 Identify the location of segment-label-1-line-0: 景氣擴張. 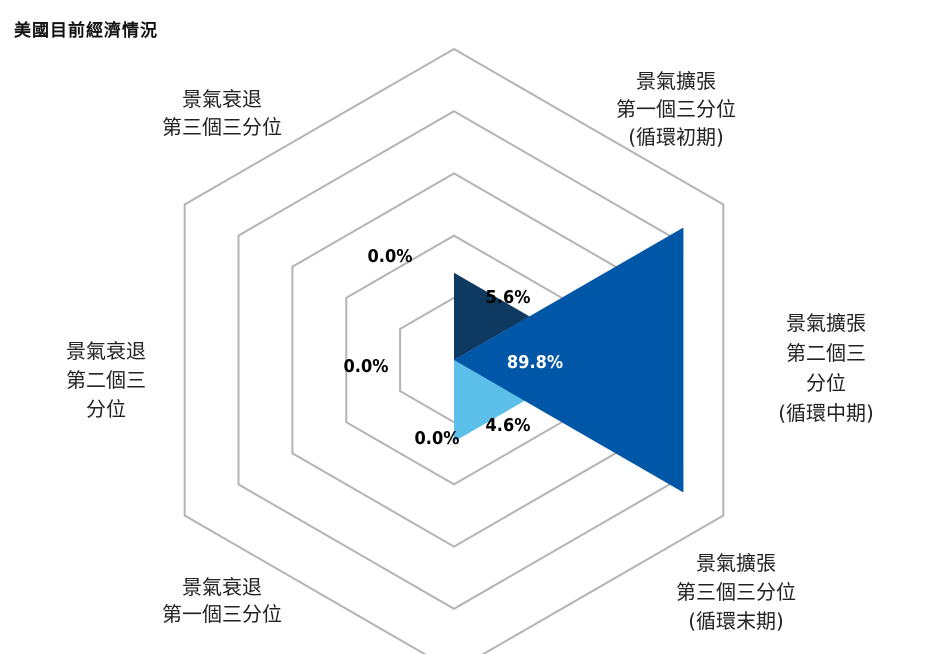
(736, 563).